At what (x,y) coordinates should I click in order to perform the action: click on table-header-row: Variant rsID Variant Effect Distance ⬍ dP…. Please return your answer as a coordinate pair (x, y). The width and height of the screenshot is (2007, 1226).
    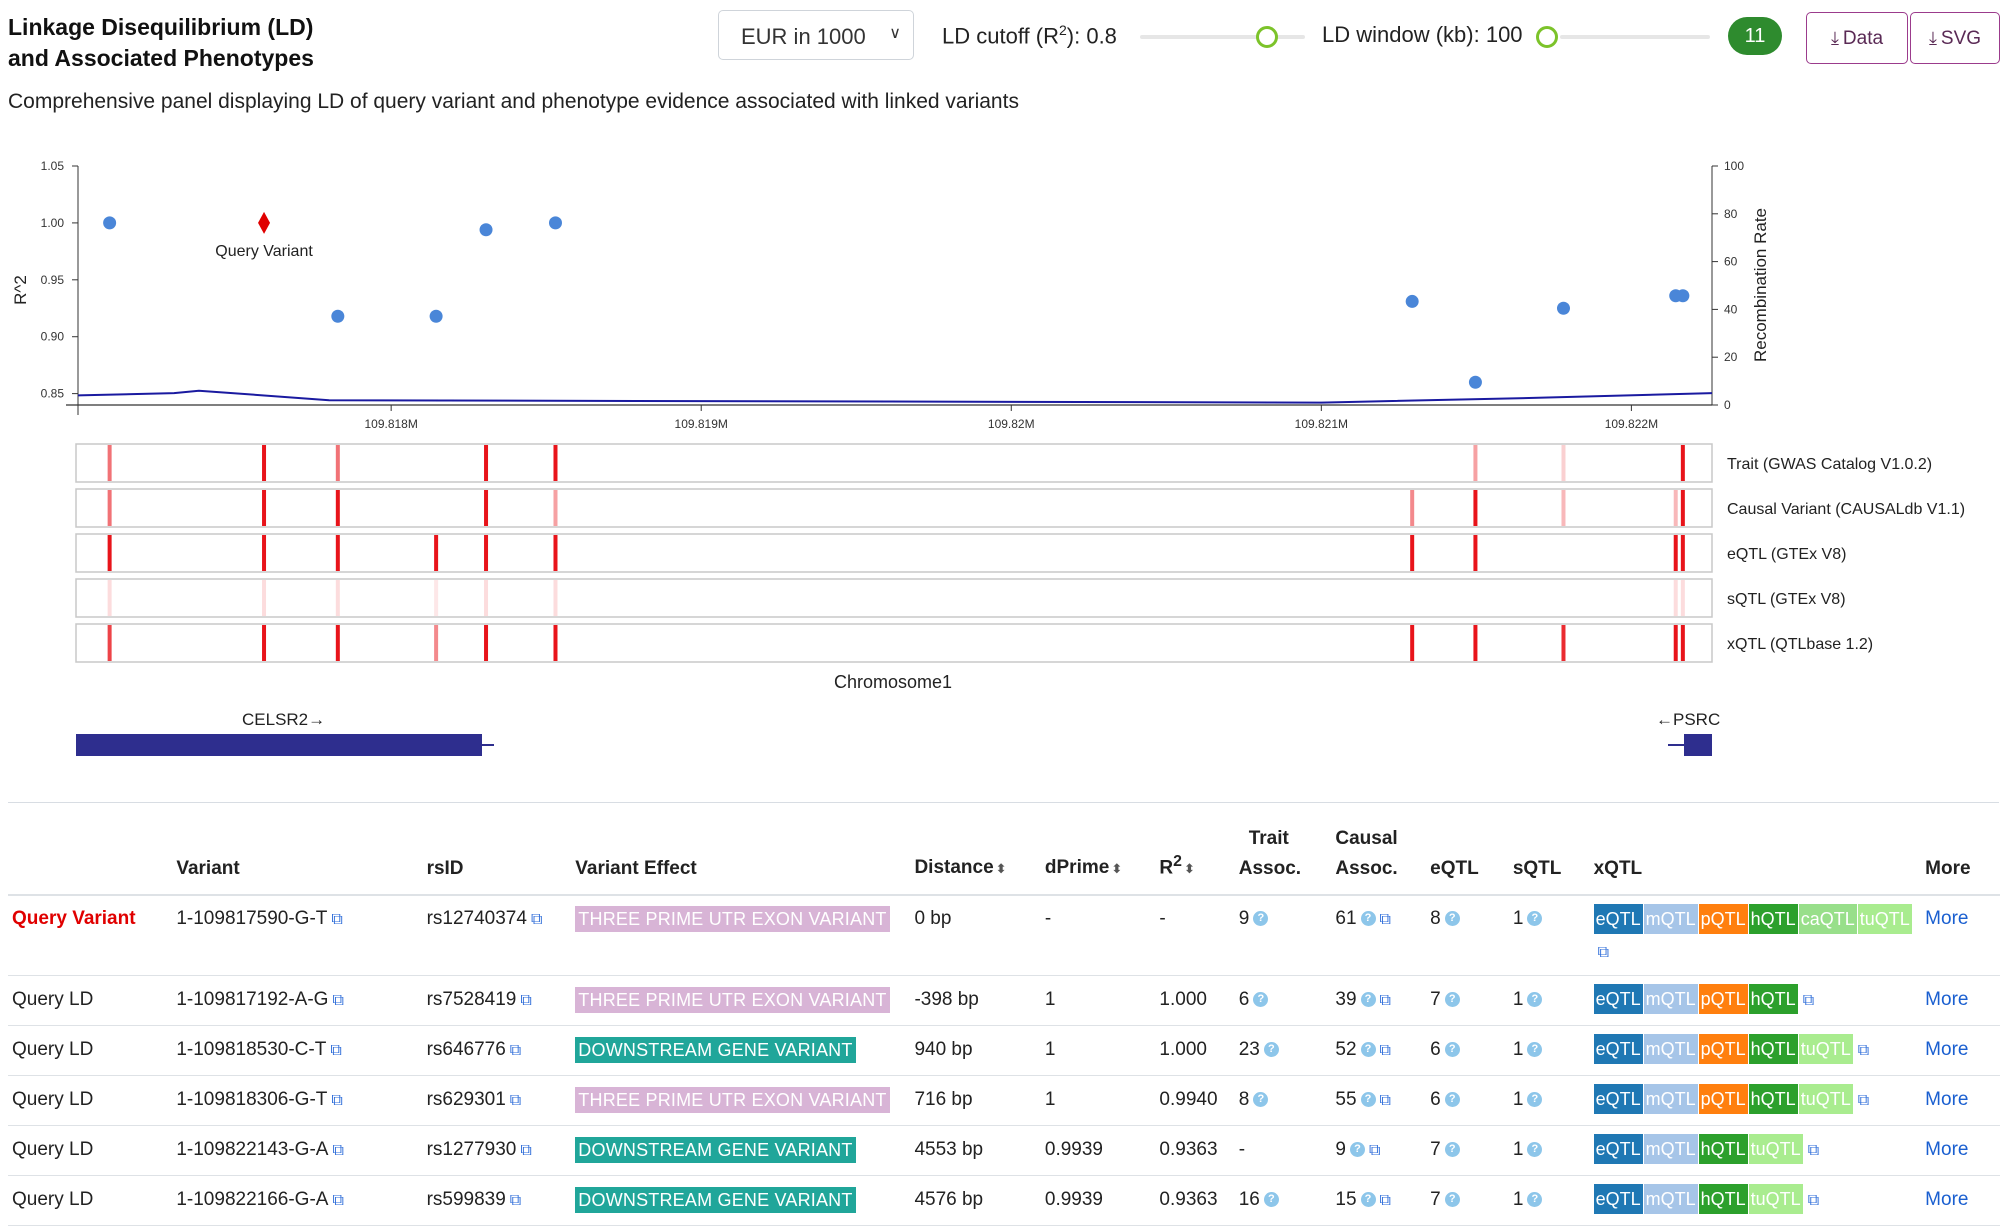
    Looking at the image, I should click on (1004, 857).